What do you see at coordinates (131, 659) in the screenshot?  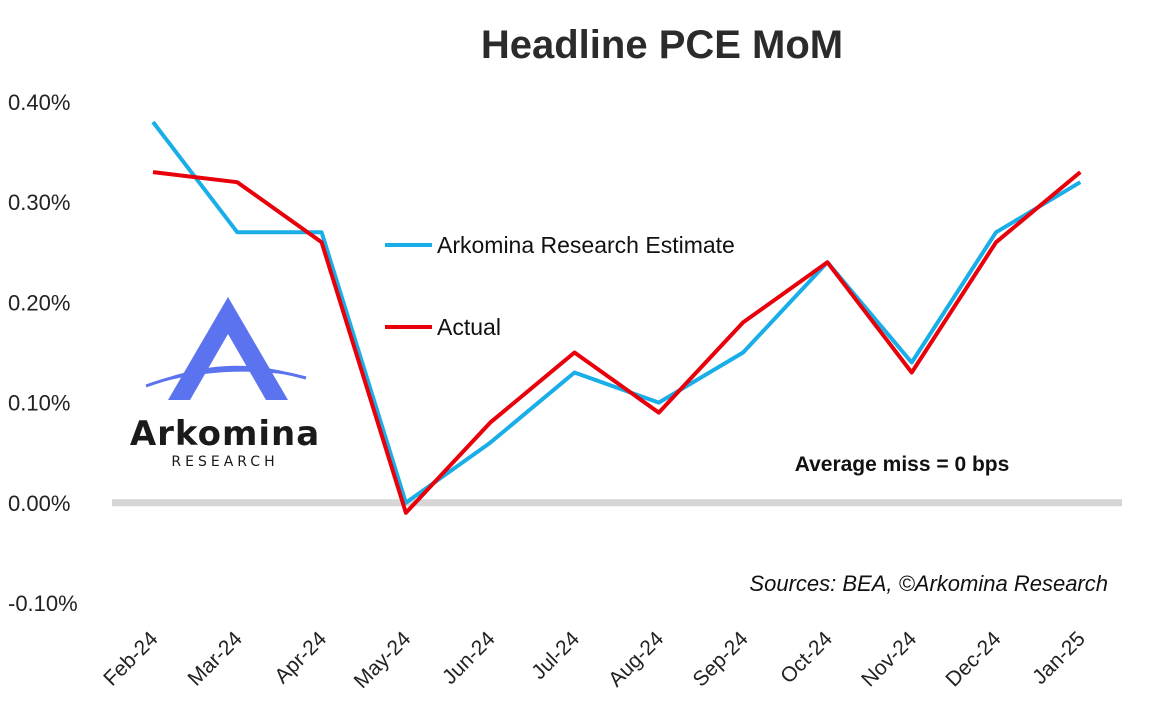 I see `x-tick-label: Feb-24` at bounding box center [131, 659].